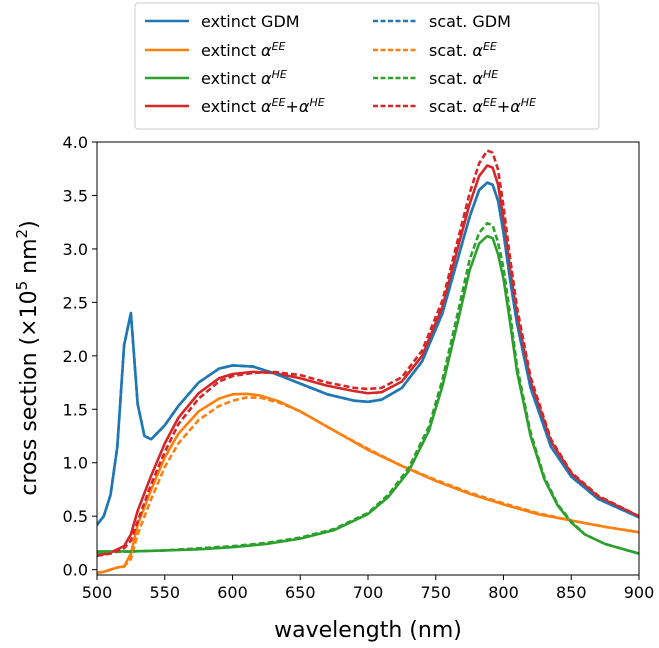  I want to click on y-tick-label: 3.5, so click(75, 195).